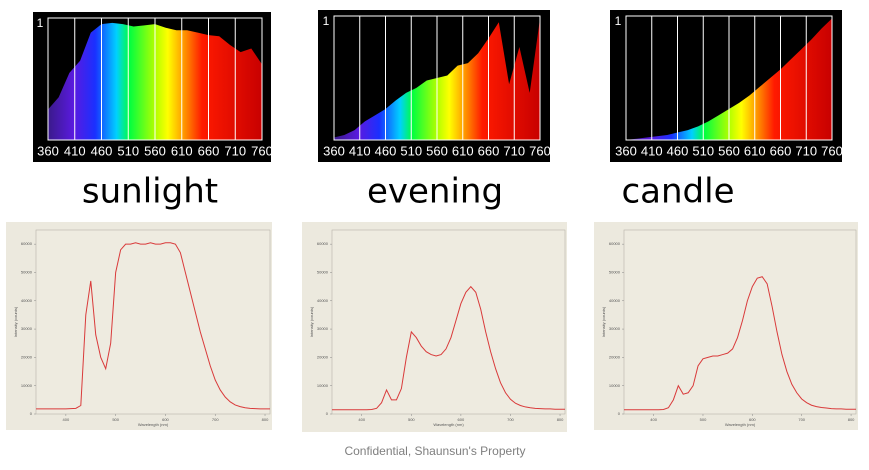 The width and height of the screenshot is (869, 470). Describe the element at coordinates (150, 192) in the screenshot. I see `caption: sunlight` at that location.